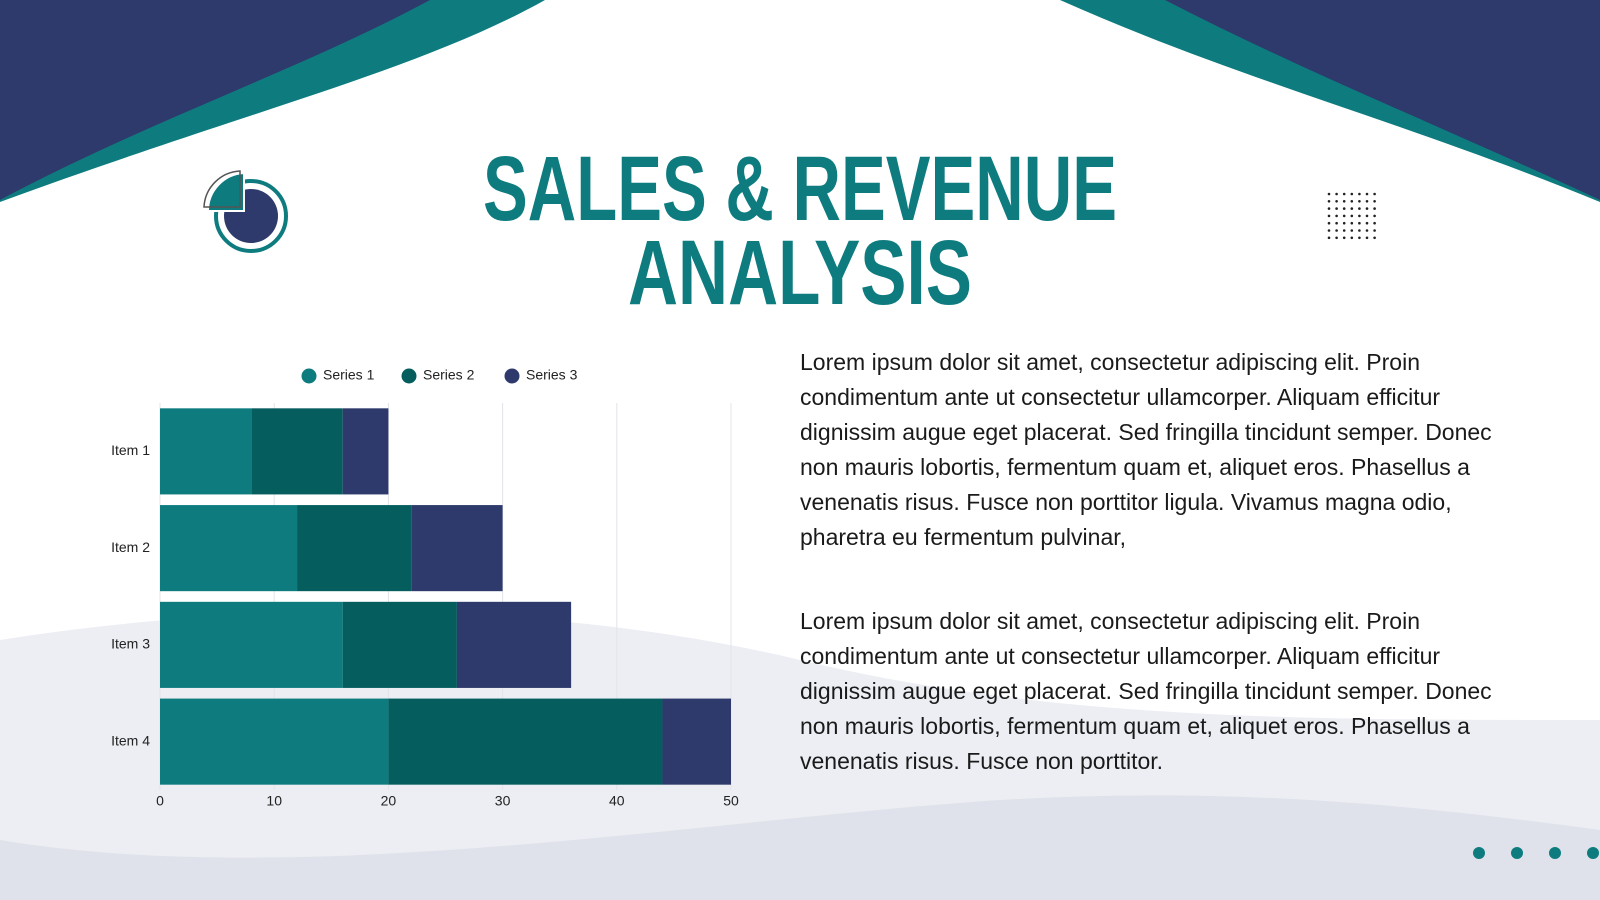 This screenshot has height=900, width=1600. Describe the element at coordinates (130, 644) in the screenshot. I see `y-tick-label: Item 3` at that location.